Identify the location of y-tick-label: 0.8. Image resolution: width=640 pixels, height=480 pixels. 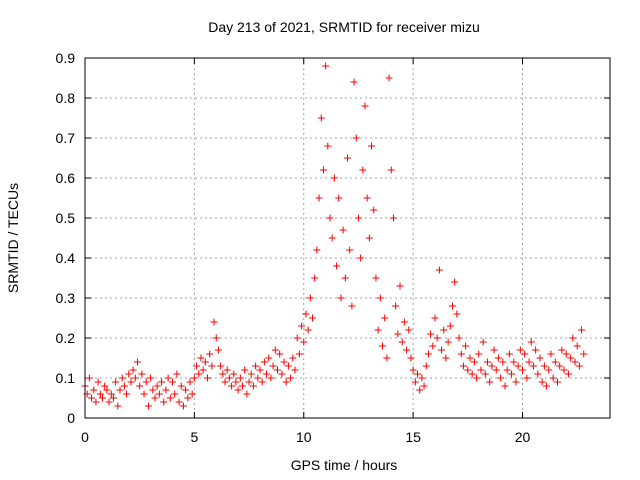
(66, 98).